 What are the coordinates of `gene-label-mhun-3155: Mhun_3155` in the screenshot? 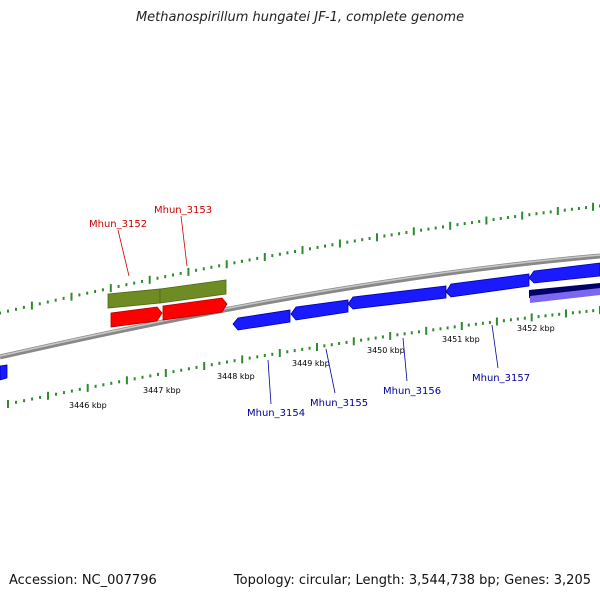 It's located at (339, 403).